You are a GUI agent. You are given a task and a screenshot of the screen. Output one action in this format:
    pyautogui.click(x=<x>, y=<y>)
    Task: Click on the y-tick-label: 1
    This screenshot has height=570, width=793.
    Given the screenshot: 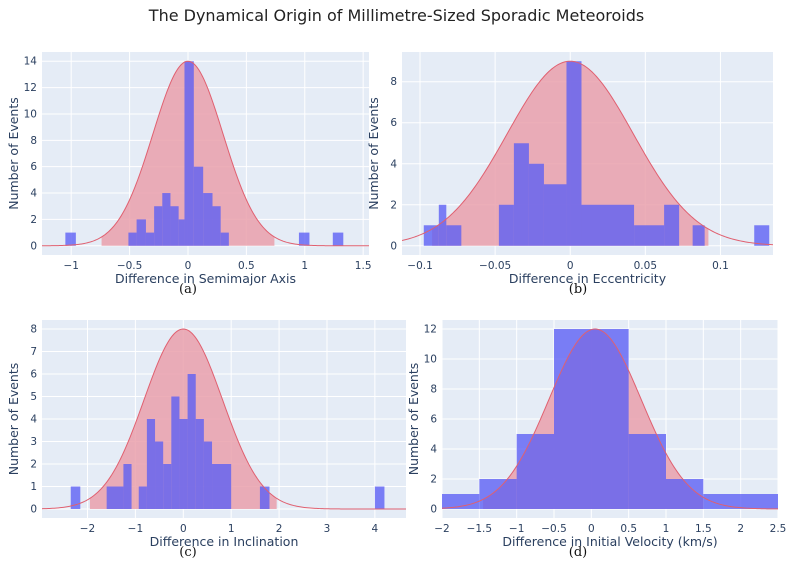 What is the action you would take?
    pyautogui.click(x=33, y=487)
    